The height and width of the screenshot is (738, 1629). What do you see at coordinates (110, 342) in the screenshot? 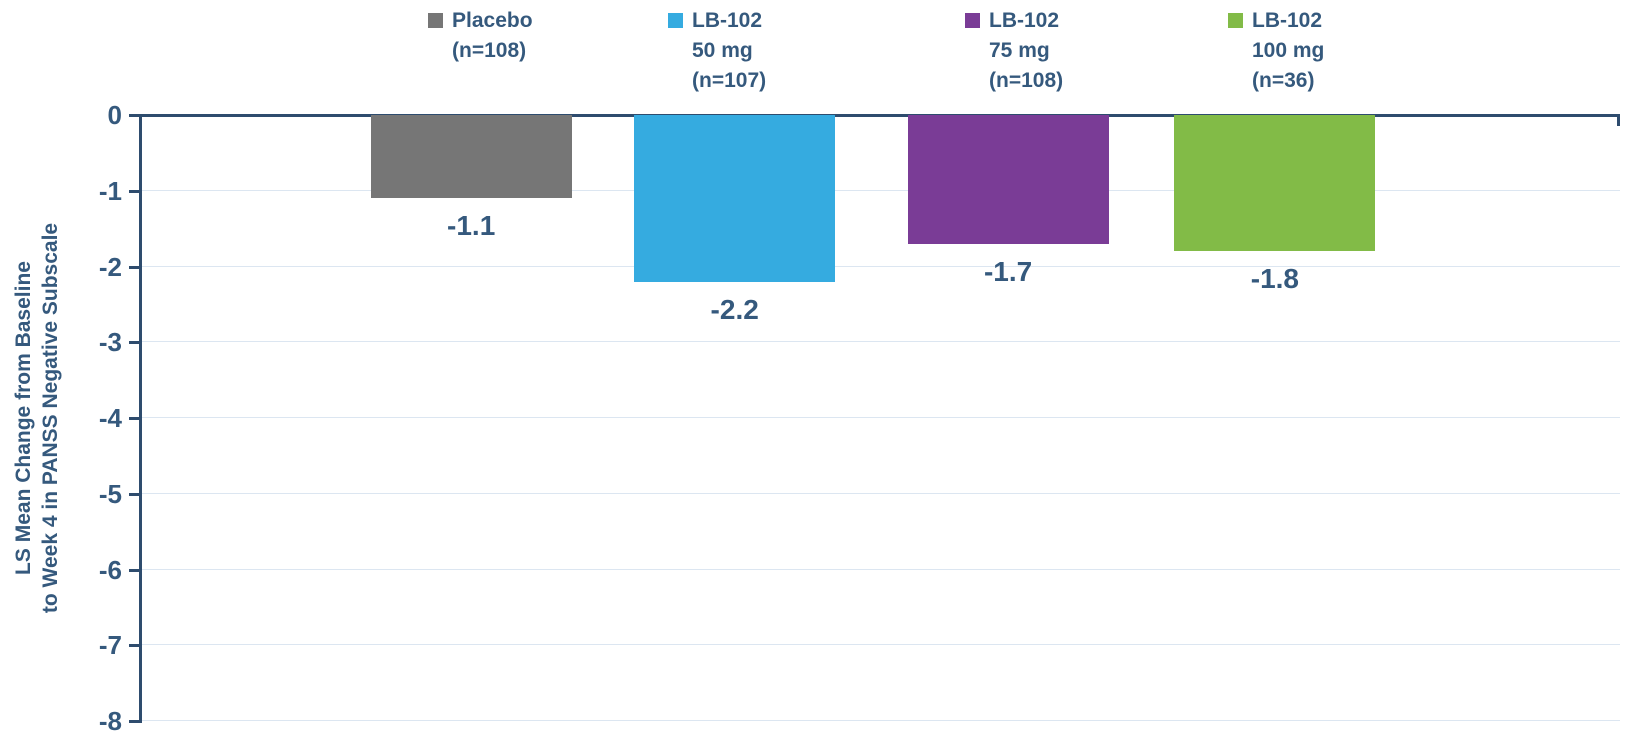
I see `y-tick-label--3: -3` at bounding box center [110, 342].